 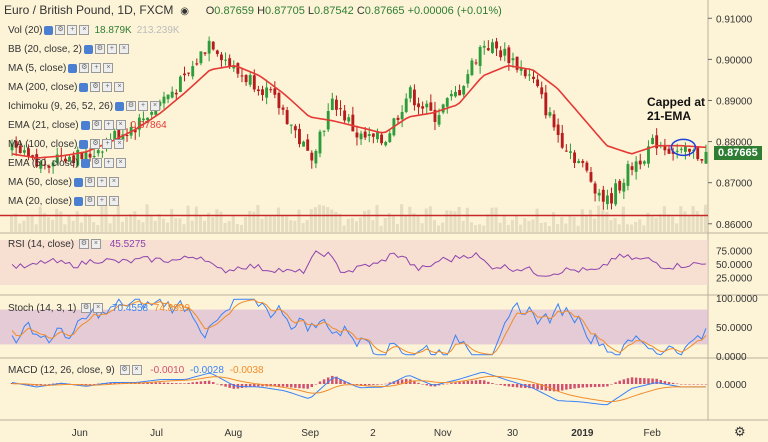 I want to click on ohlc-open: 0.87659, so click(x=234, y=11).